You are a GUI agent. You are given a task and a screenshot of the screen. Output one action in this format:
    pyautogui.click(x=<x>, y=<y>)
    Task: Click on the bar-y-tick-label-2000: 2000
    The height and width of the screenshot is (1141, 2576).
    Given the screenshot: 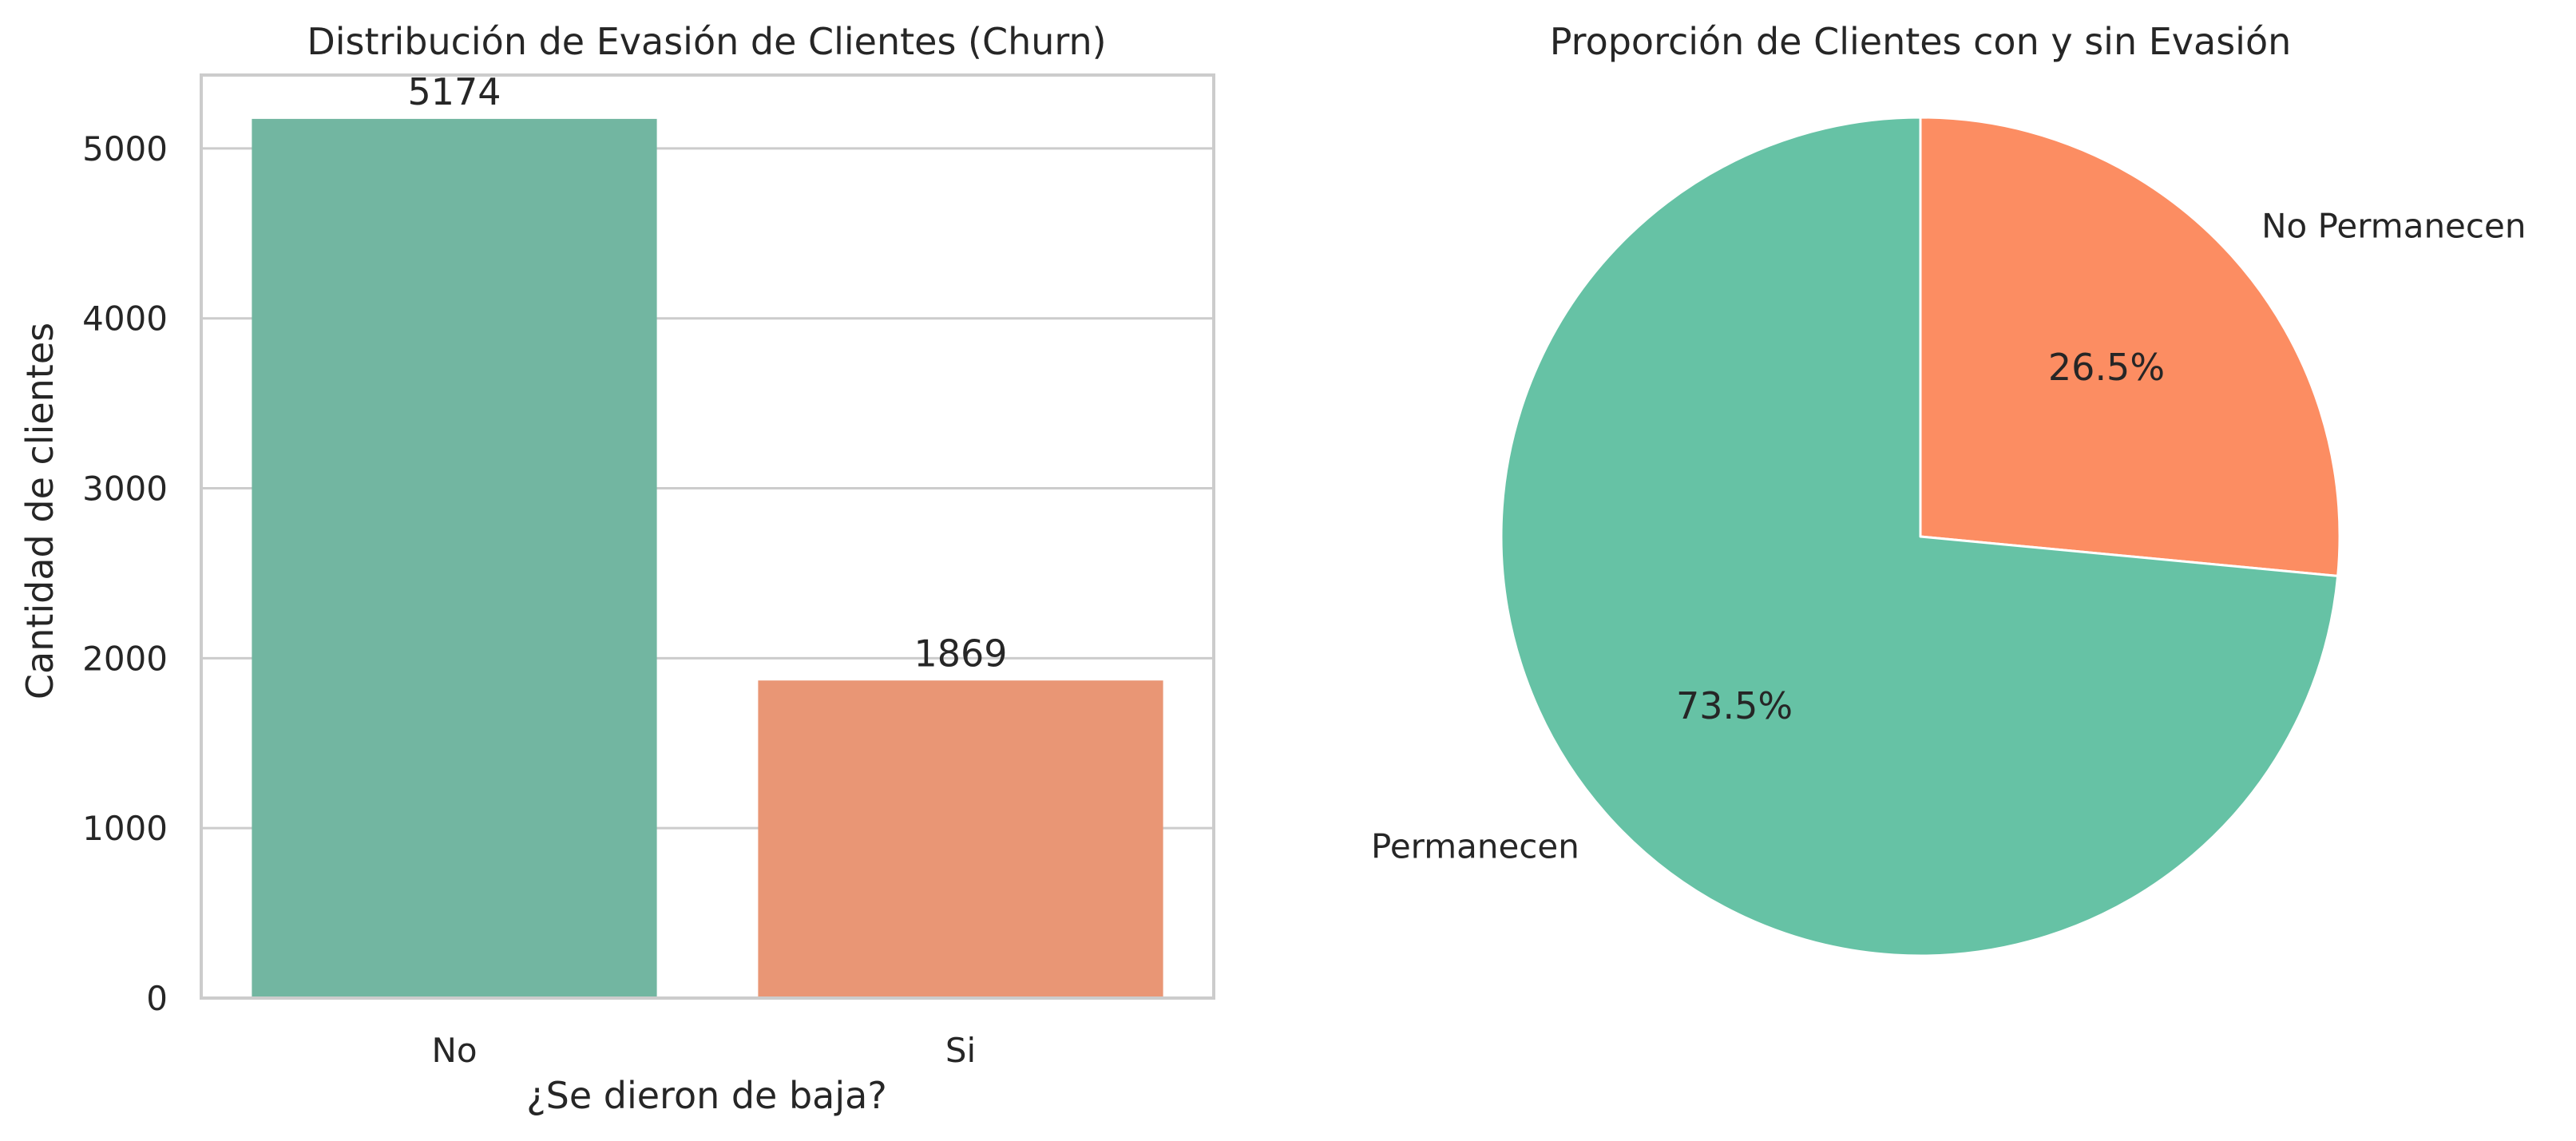 What is the action you would take?
    pyautogui.click(x=125, y=658)
    